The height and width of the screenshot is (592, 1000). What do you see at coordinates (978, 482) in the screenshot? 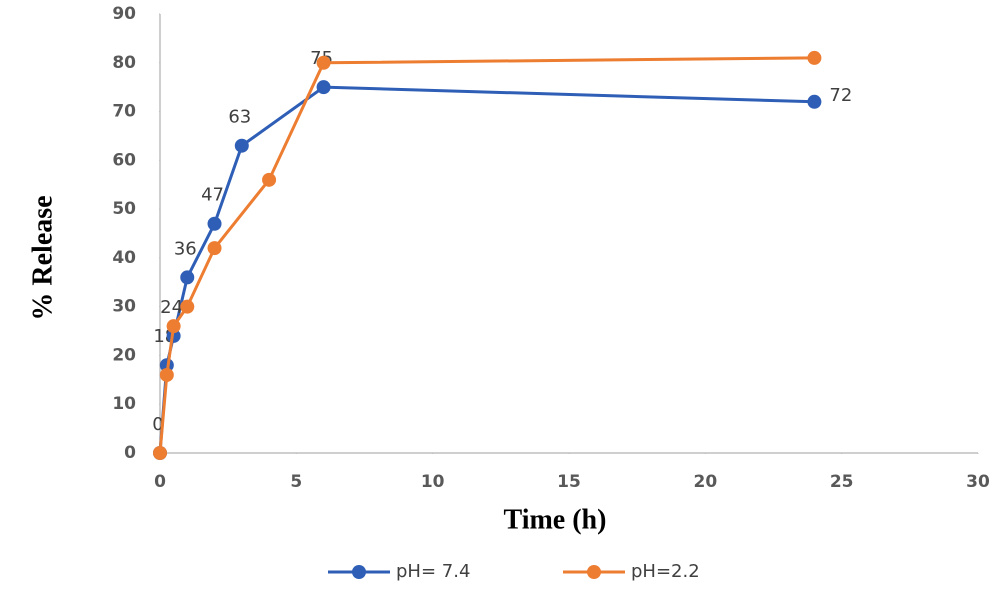
I see `x-tick-label: 30` at bounding box center [978, 482].